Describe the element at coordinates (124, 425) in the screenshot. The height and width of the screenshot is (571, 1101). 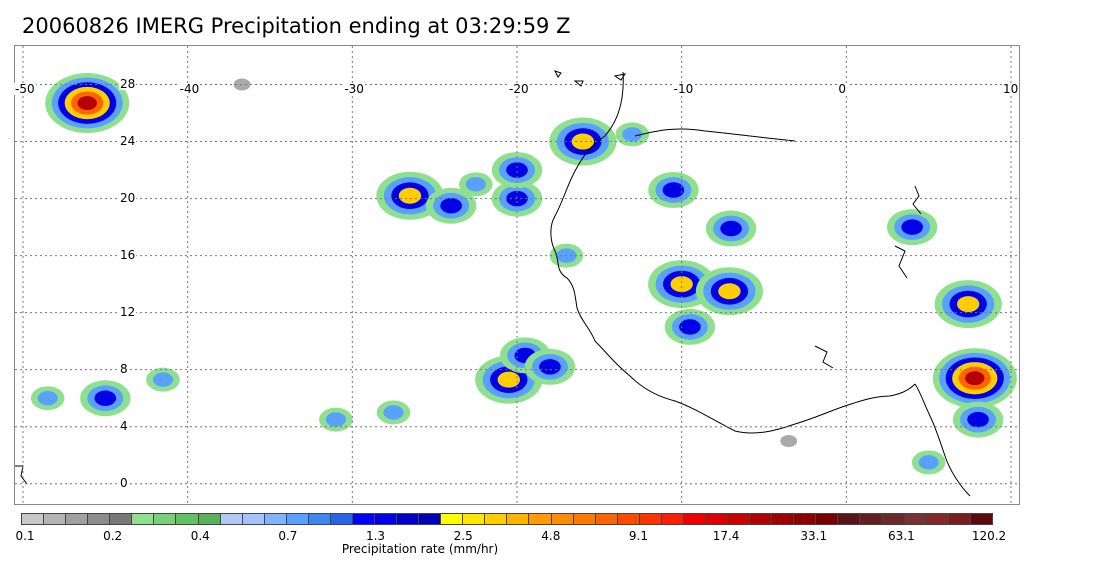
I see `latitude-tick-label: 4` at that location.